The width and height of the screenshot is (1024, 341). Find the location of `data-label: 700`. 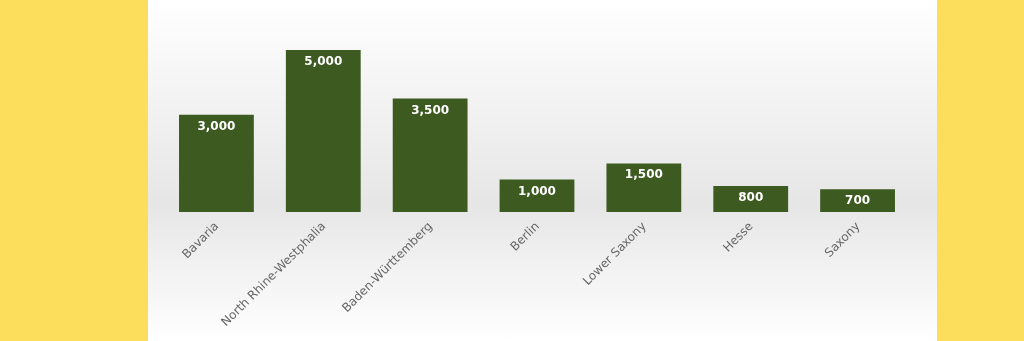

data-label: 700 is located at coordinates (858, 200).